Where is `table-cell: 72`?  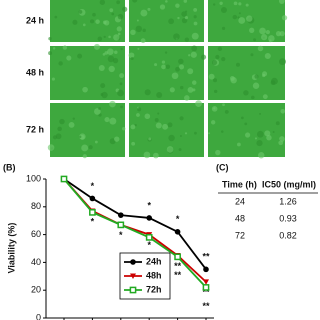
table-cell: 72 is located at coordinates (240, 235).